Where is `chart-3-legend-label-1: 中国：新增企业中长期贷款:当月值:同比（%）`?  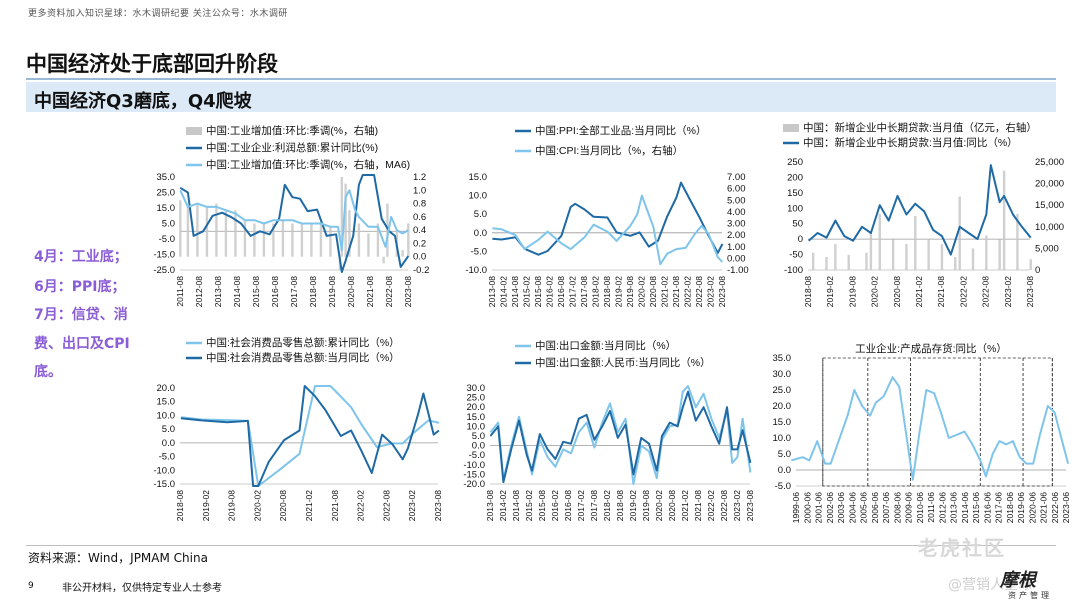
chart-3-legend-label-1: 中国：新增企业中长期贷款:当月值:同比（%） is located at coordinates (910, 142).